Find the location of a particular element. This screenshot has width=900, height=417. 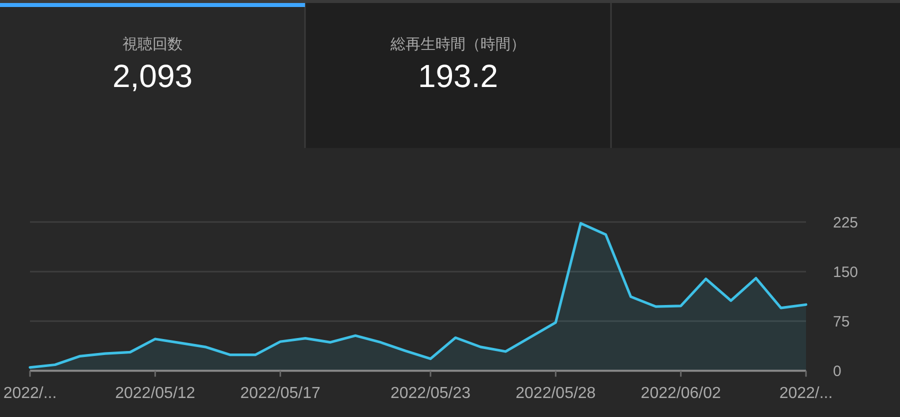

x-tick-label: 2022/05/23 is located at coordinates (430, 393).